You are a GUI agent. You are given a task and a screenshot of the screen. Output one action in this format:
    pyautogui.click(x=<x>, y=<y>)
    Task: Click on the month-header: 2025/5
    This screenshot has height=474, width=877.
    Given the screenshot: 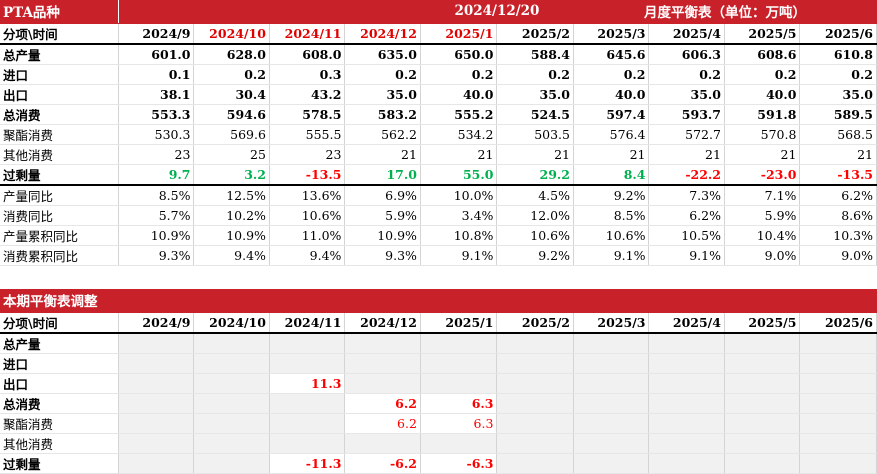 What is the action you would take?
    pyautogui.click(x=762, y=323)
    